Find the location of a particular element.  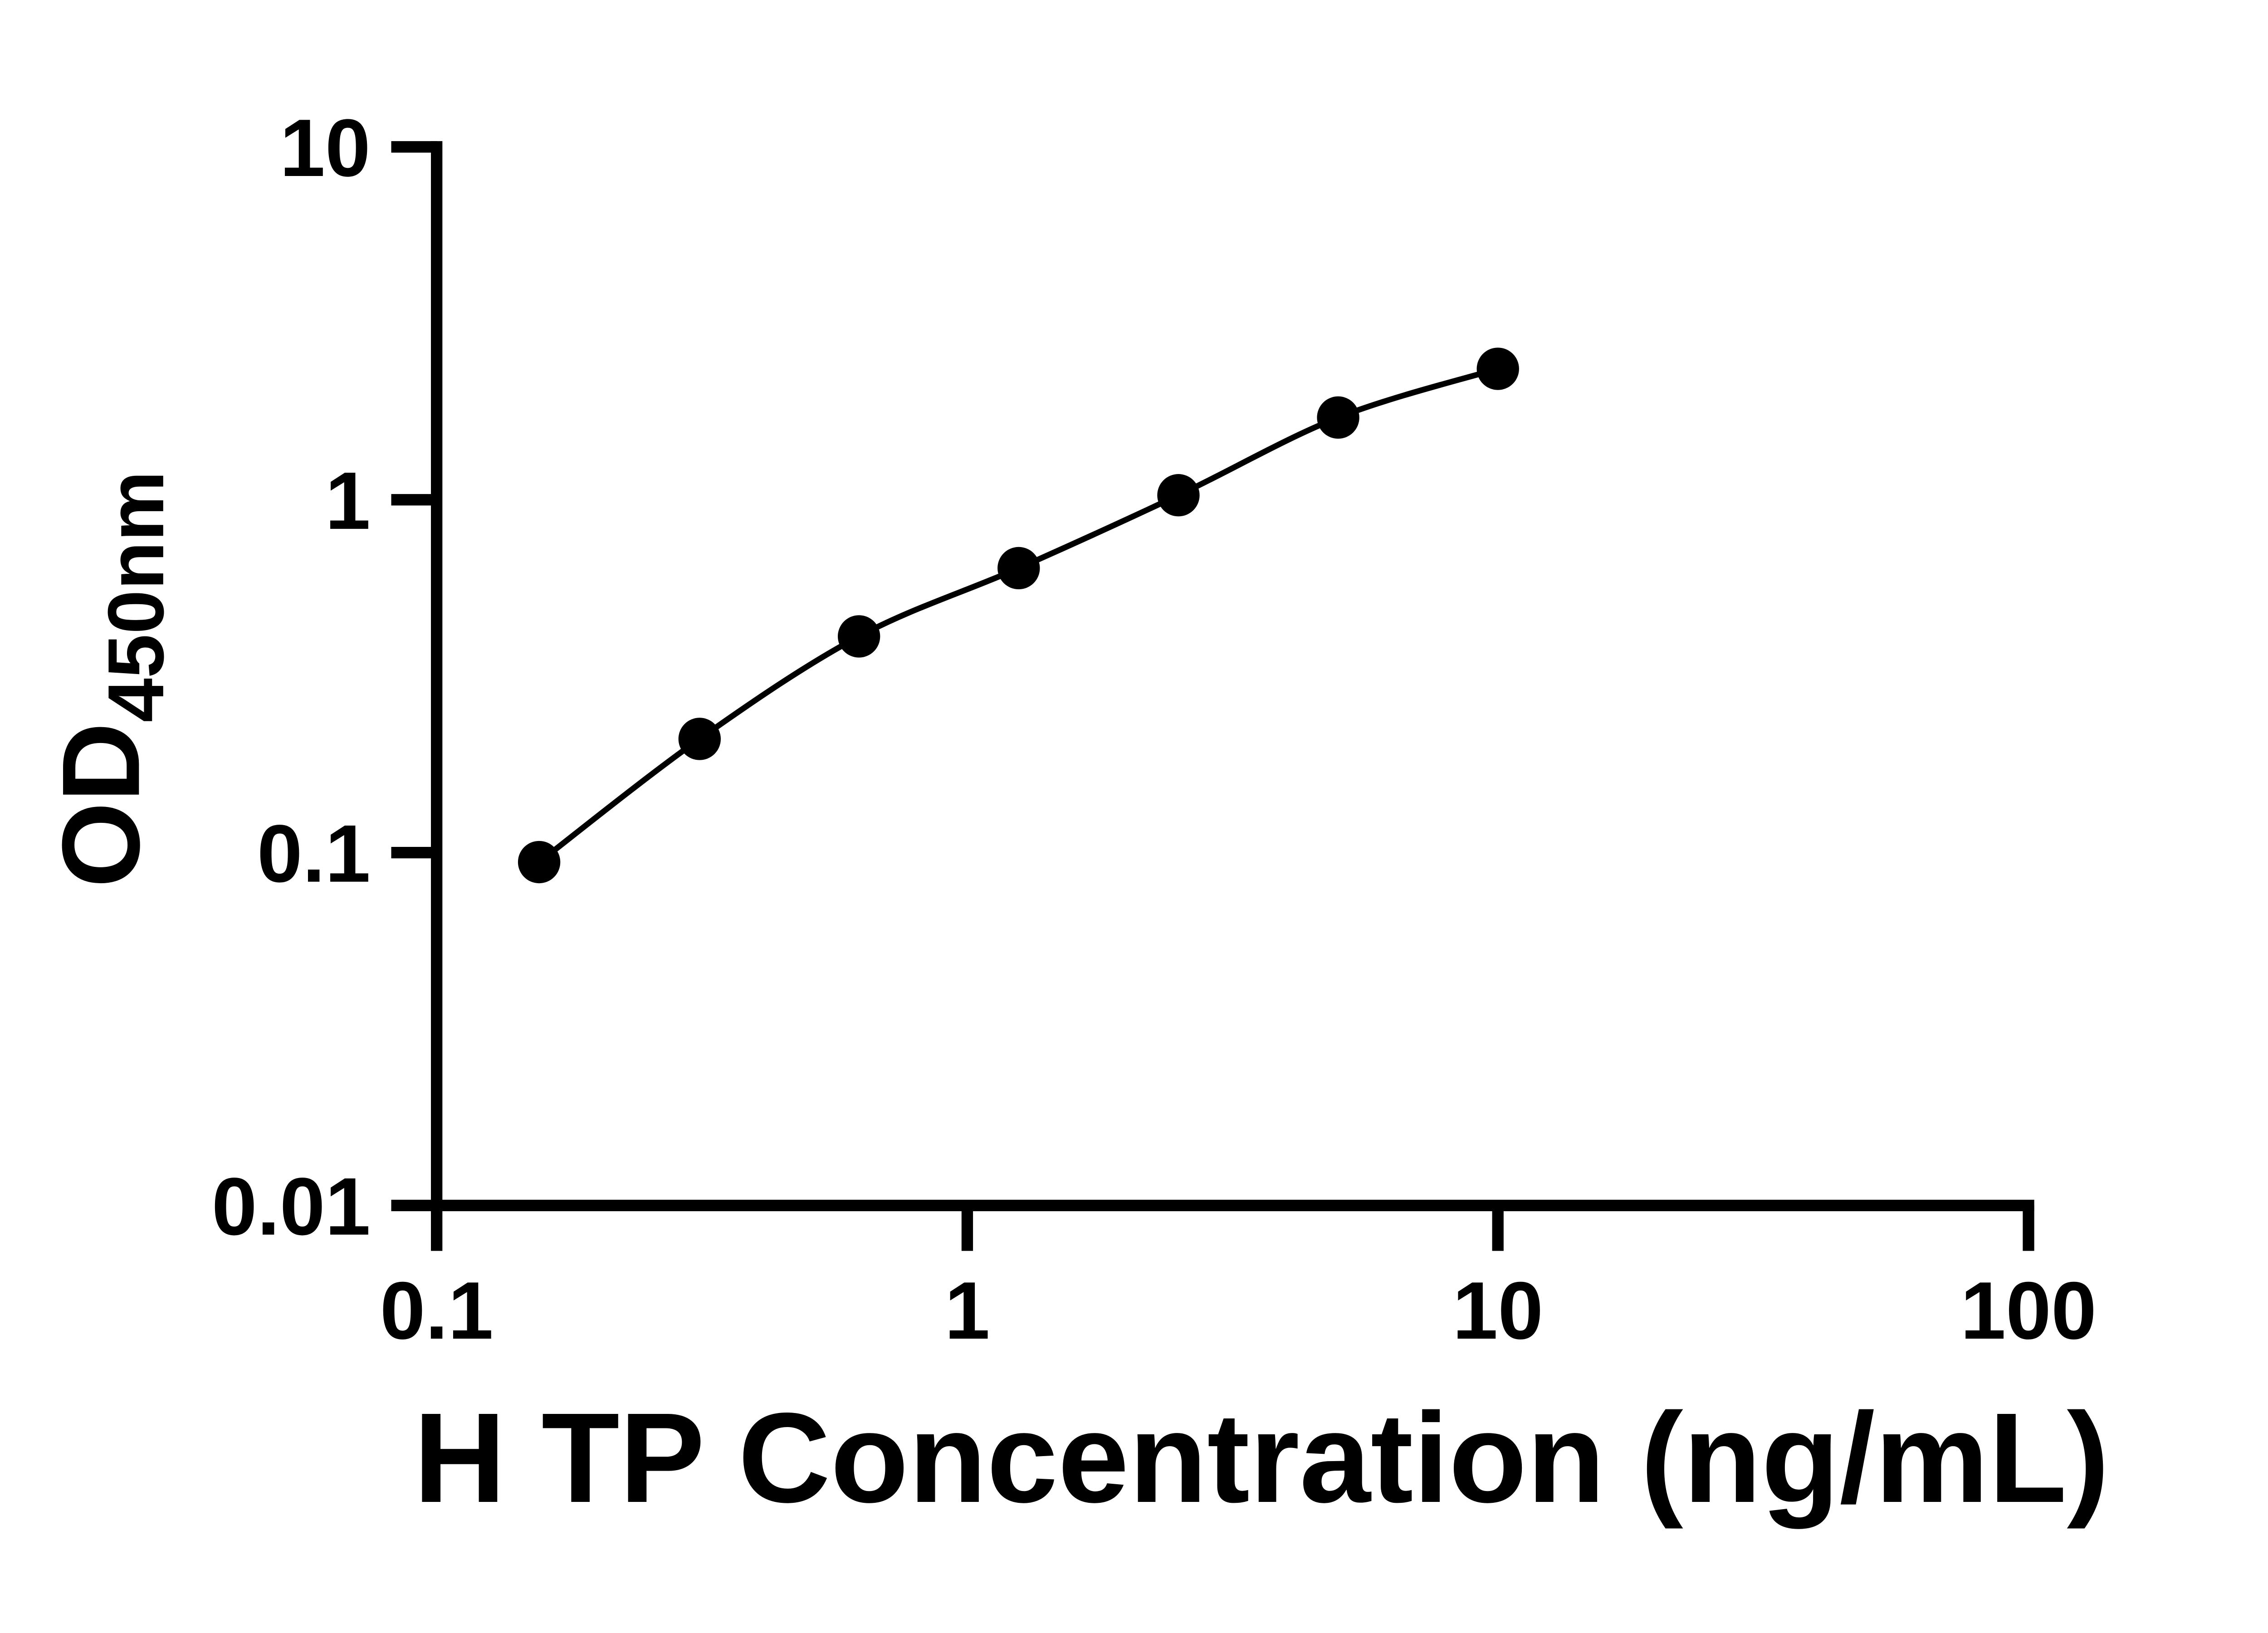

y-tick-label: 0.1 is located at coordinates (314, 854).